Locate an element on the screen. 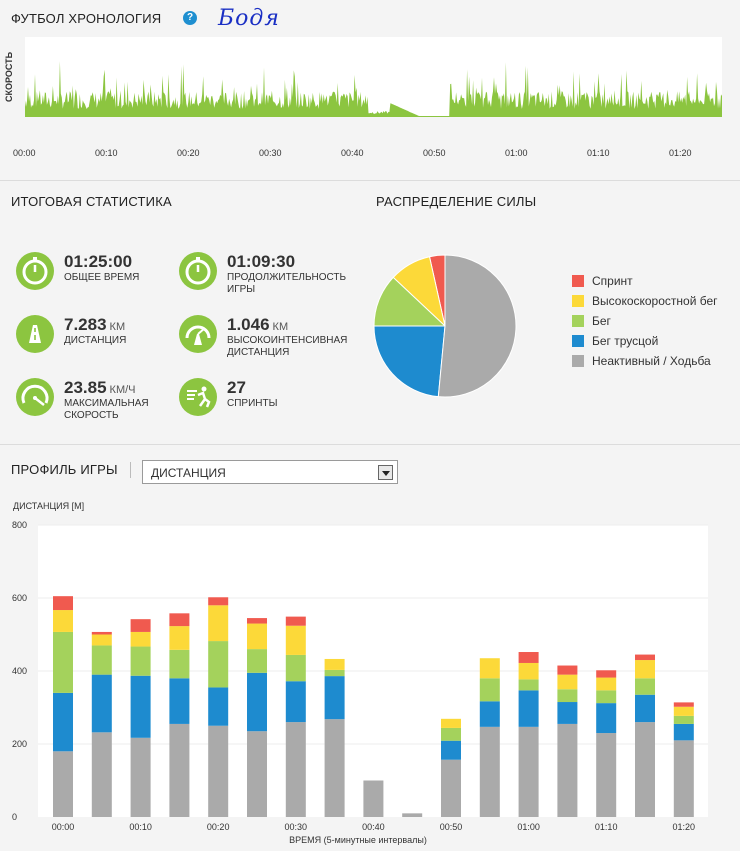  timeline-tick-label: 01:10 is located at coordinates (598, 153).